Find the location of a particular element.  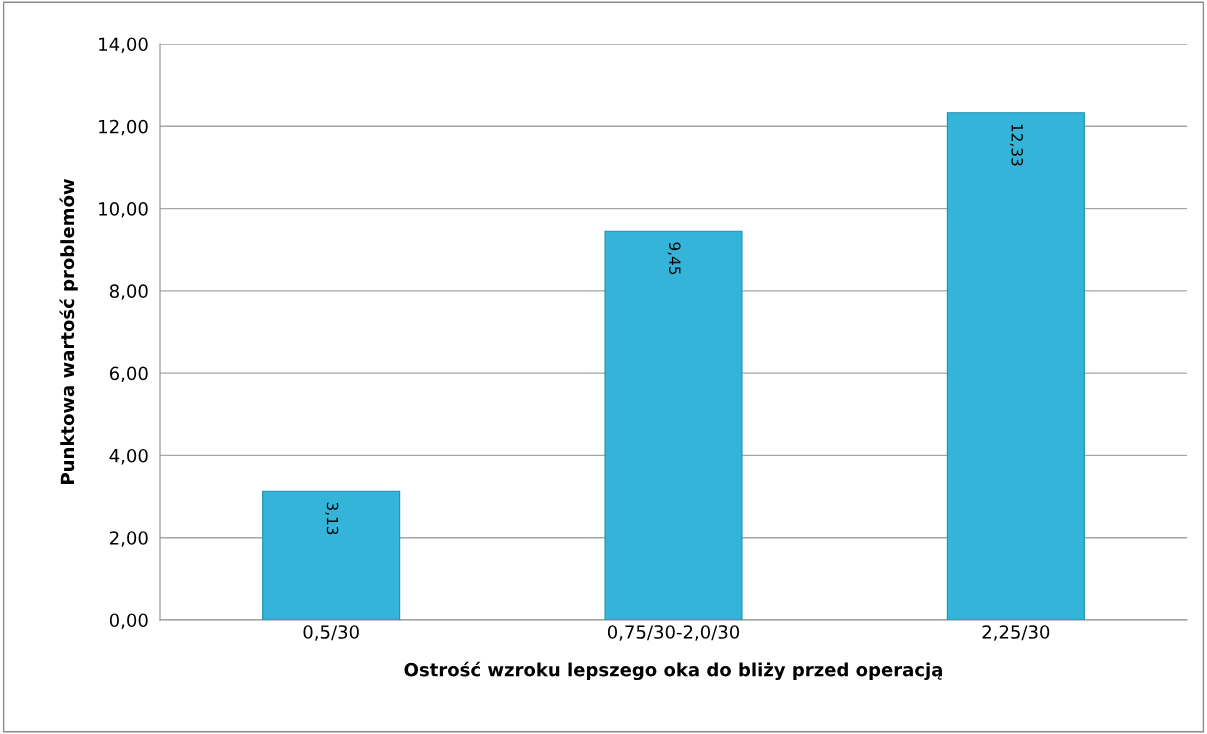

y-tick-label: 0,00 is located at coordinates (128, 621).